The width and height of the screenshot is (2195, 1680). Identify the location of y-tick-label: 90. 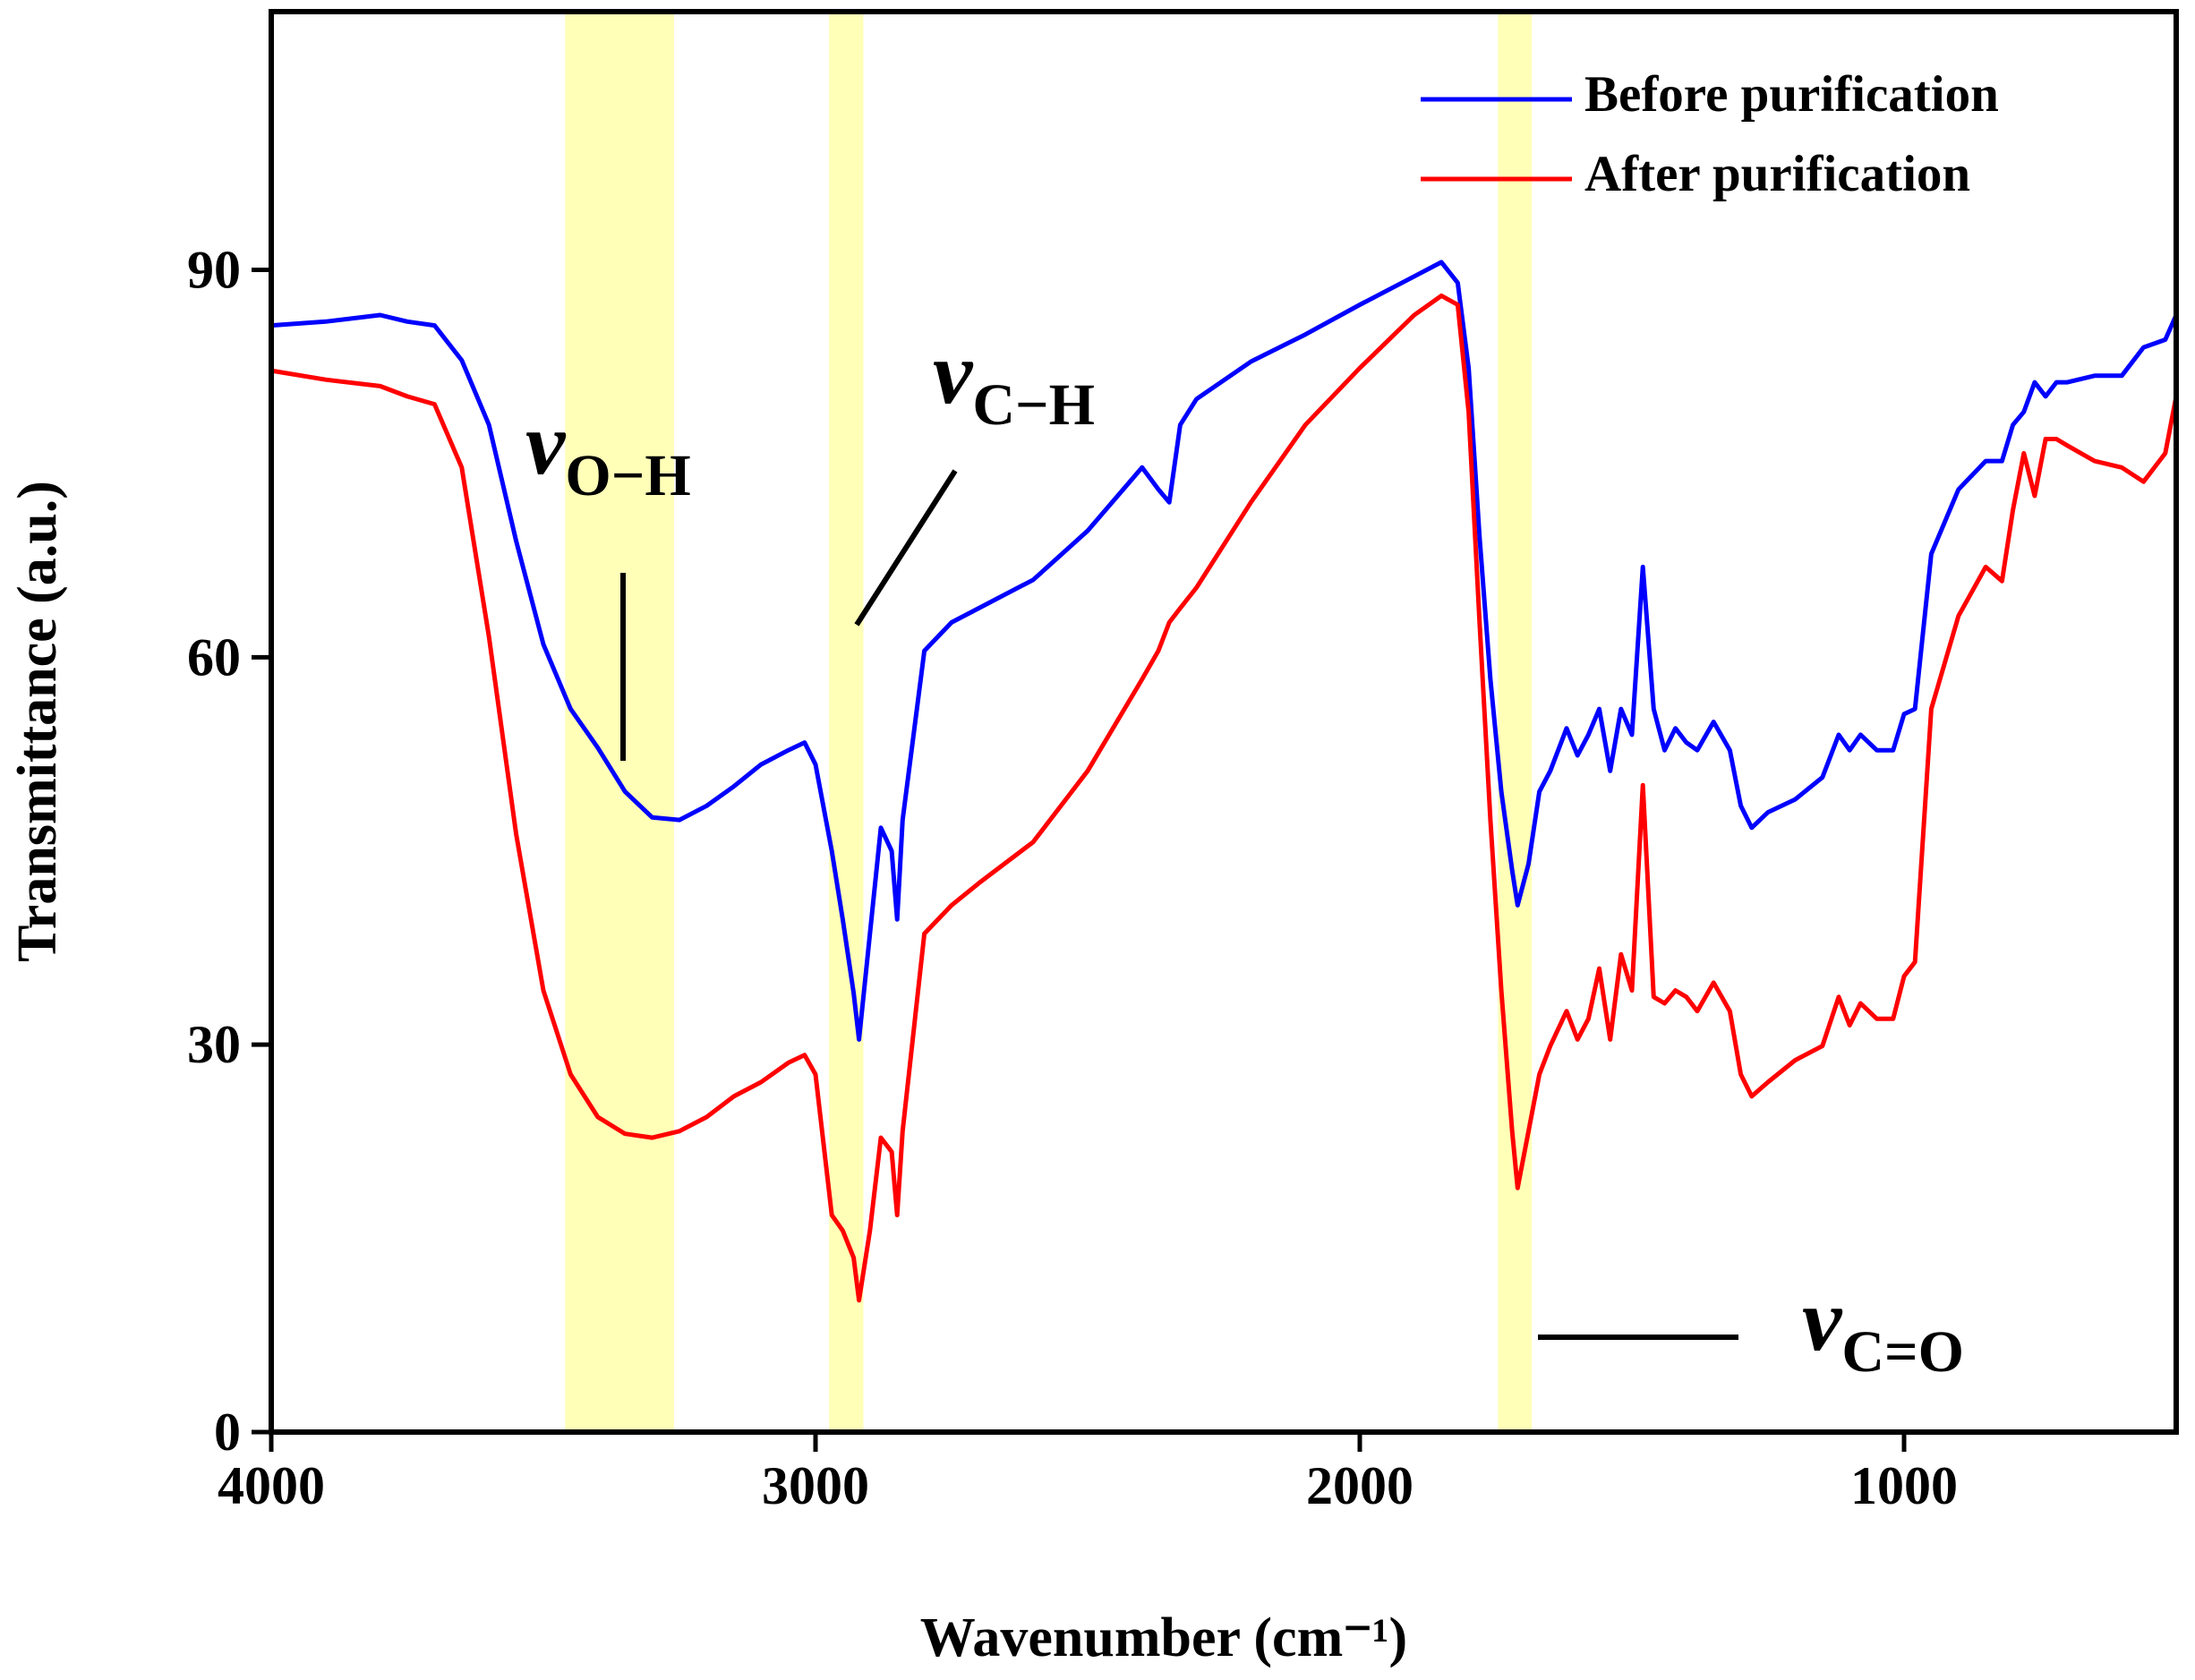
(214, 270).